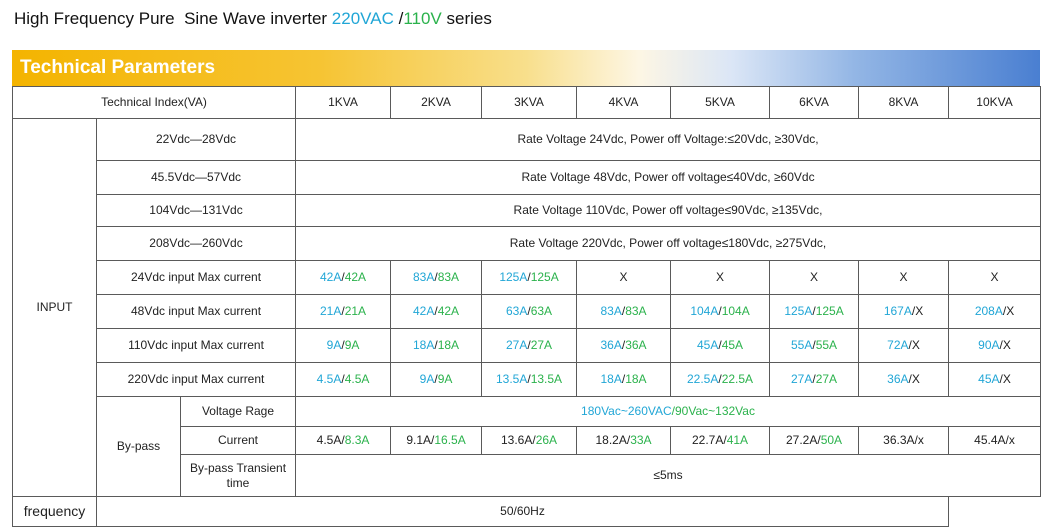  What do you see at coordinates (798, 311) in the screenshot?
I see `current-value-220v: 125A` at bounding box center [798, 311].